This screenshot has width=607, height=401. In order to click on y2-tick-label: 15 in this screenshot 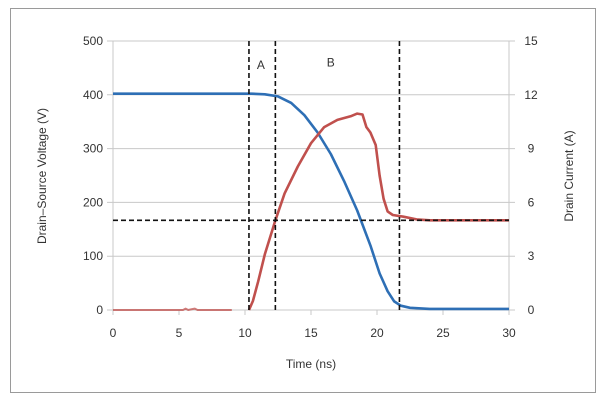, I will do `click(531, 41)`.